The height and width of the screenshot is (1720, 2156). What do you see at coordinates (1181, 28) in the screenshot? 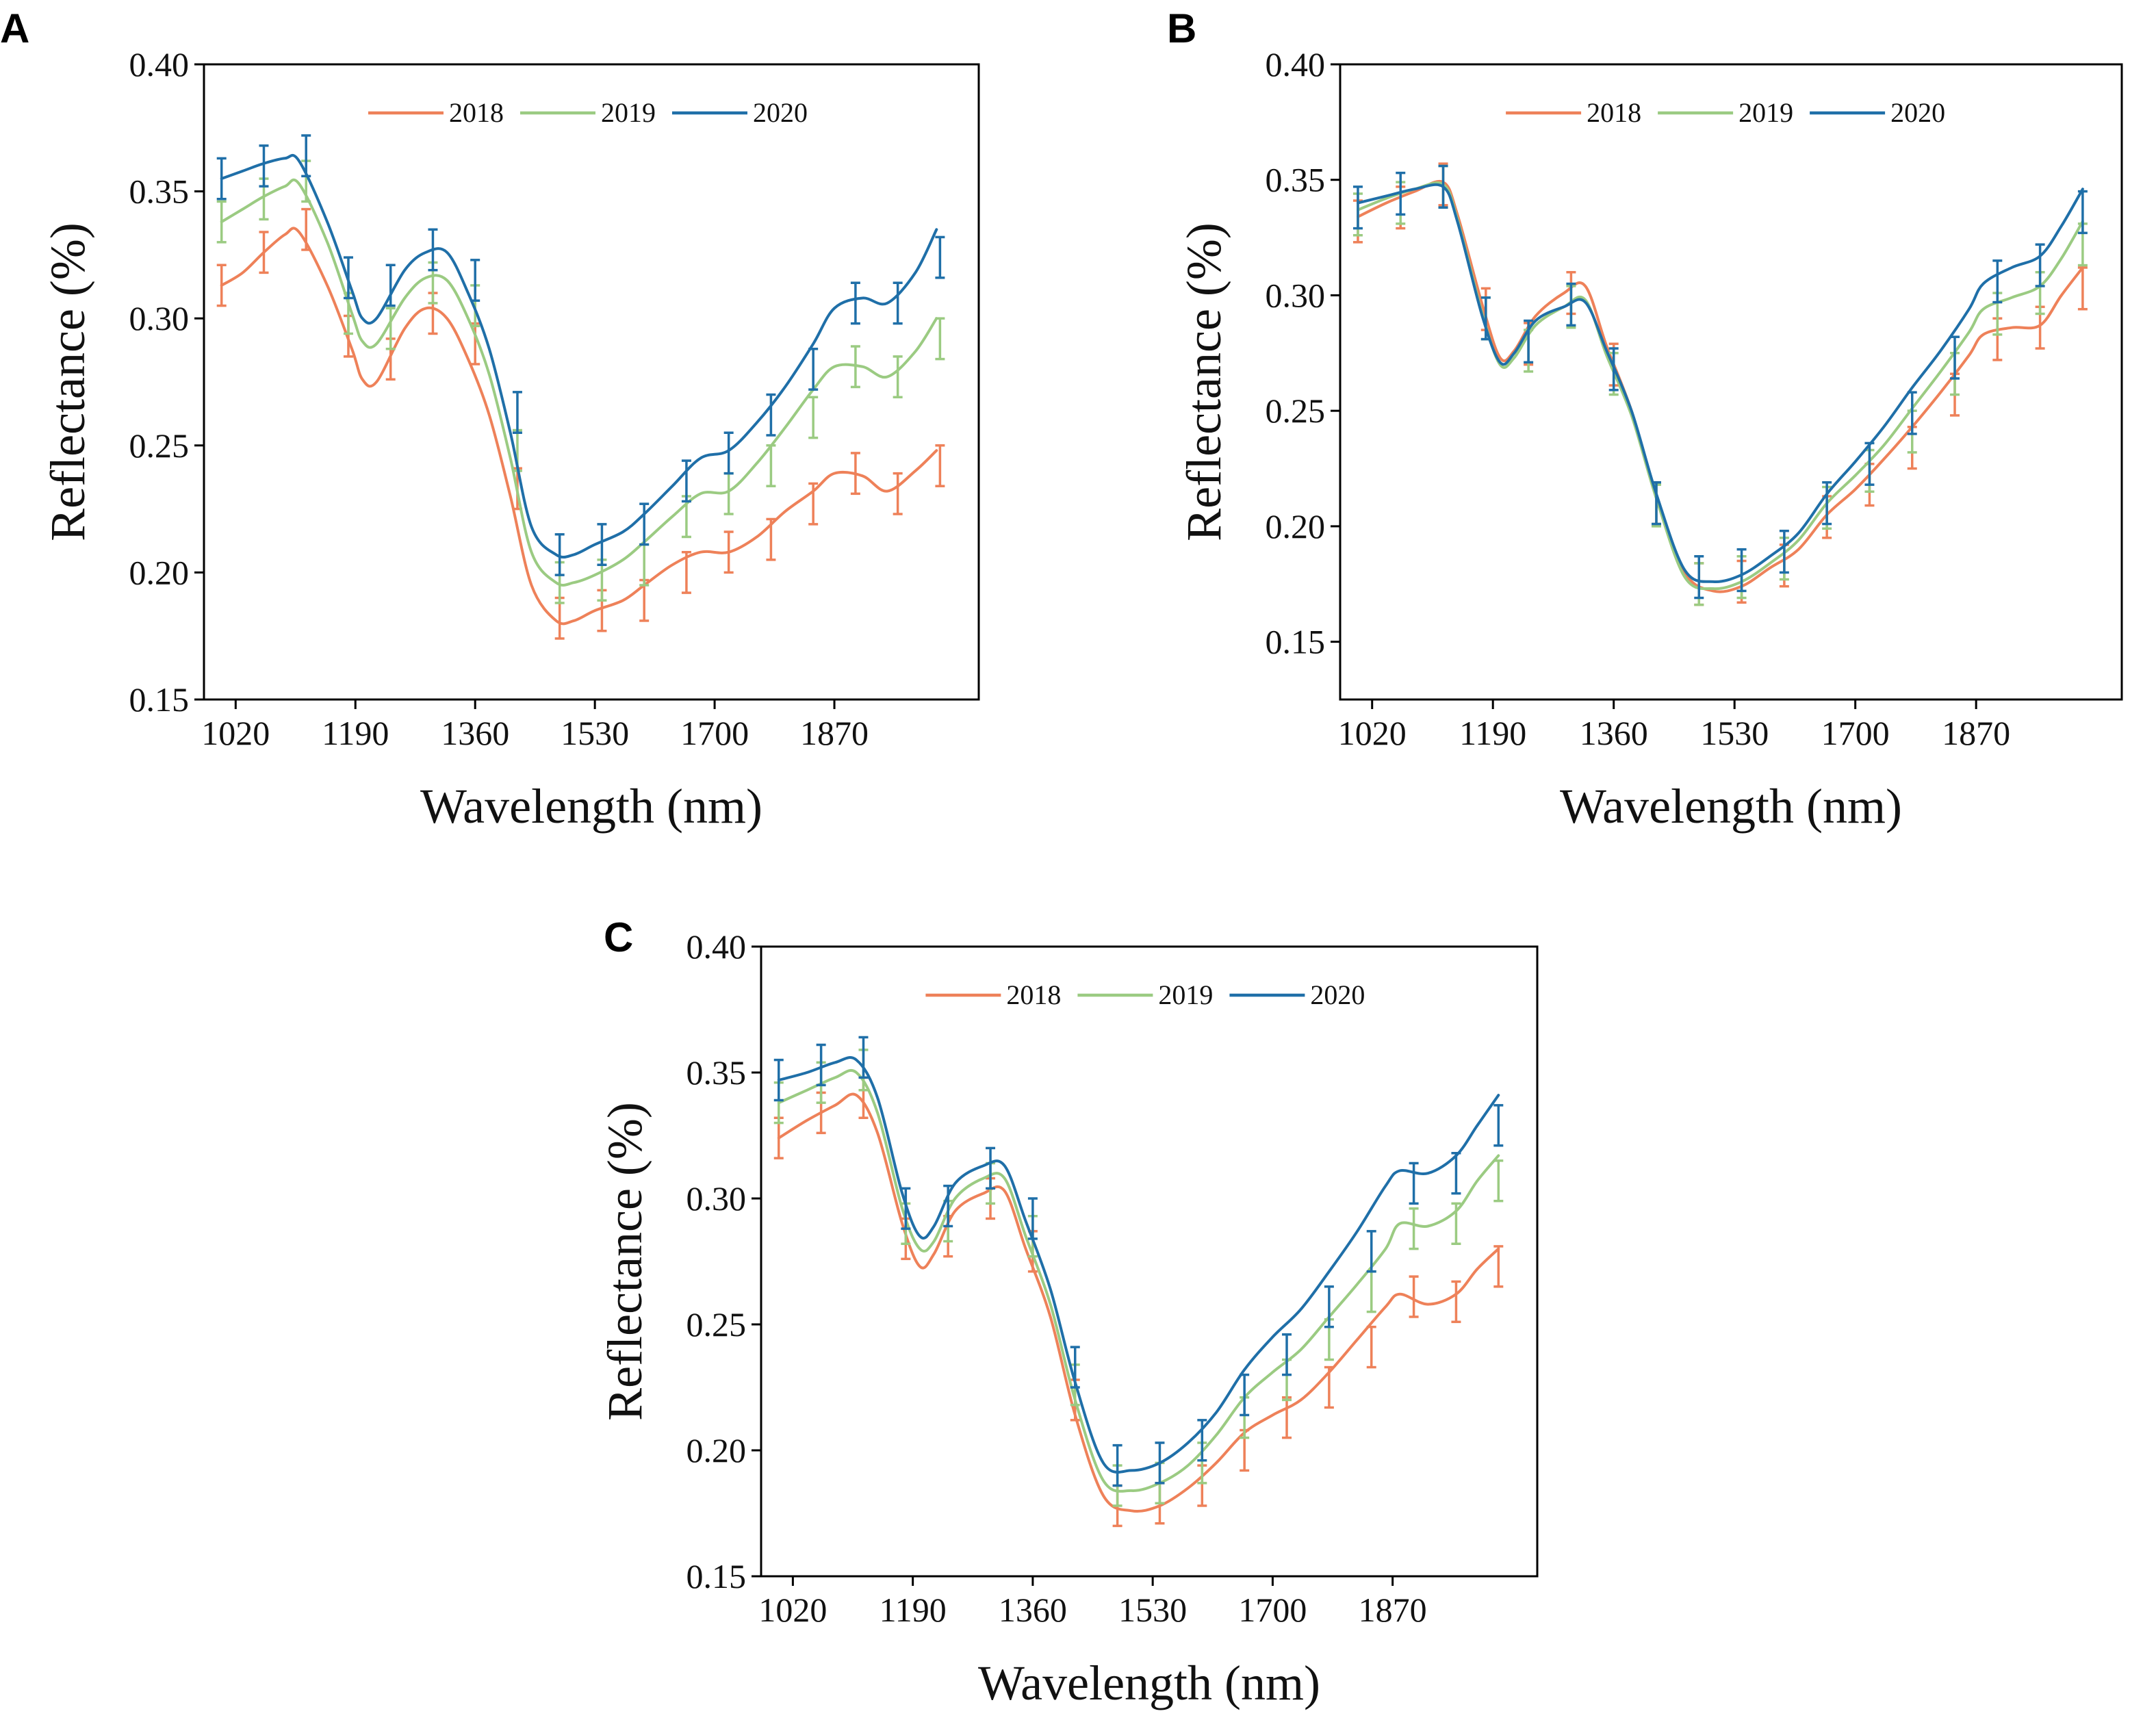
I see `panel-letter-b: B` at bounding box center [1181, 28].